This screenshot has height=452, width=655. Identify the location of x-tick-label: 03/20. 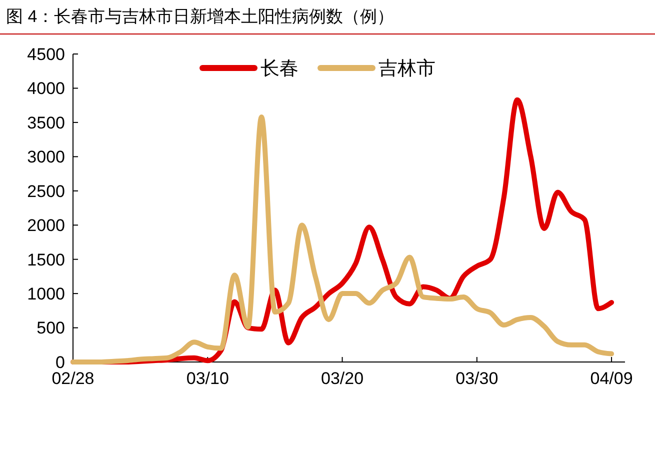
(342, 378).